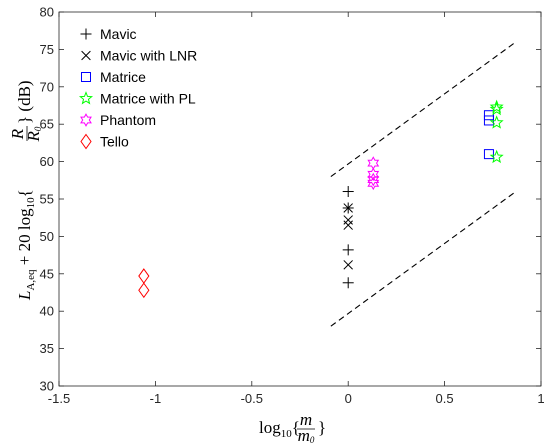 This screenshot has height=447, width=550. I want to click on legend-label: Tello, so click(114, 142).